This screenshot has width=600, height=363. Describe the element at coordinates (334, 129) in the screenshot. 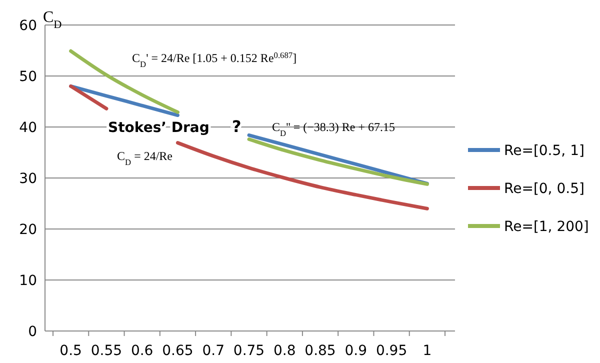

I see `annotation: C$_{D}$'' = (−38.3) Re + 67.15` at that location.